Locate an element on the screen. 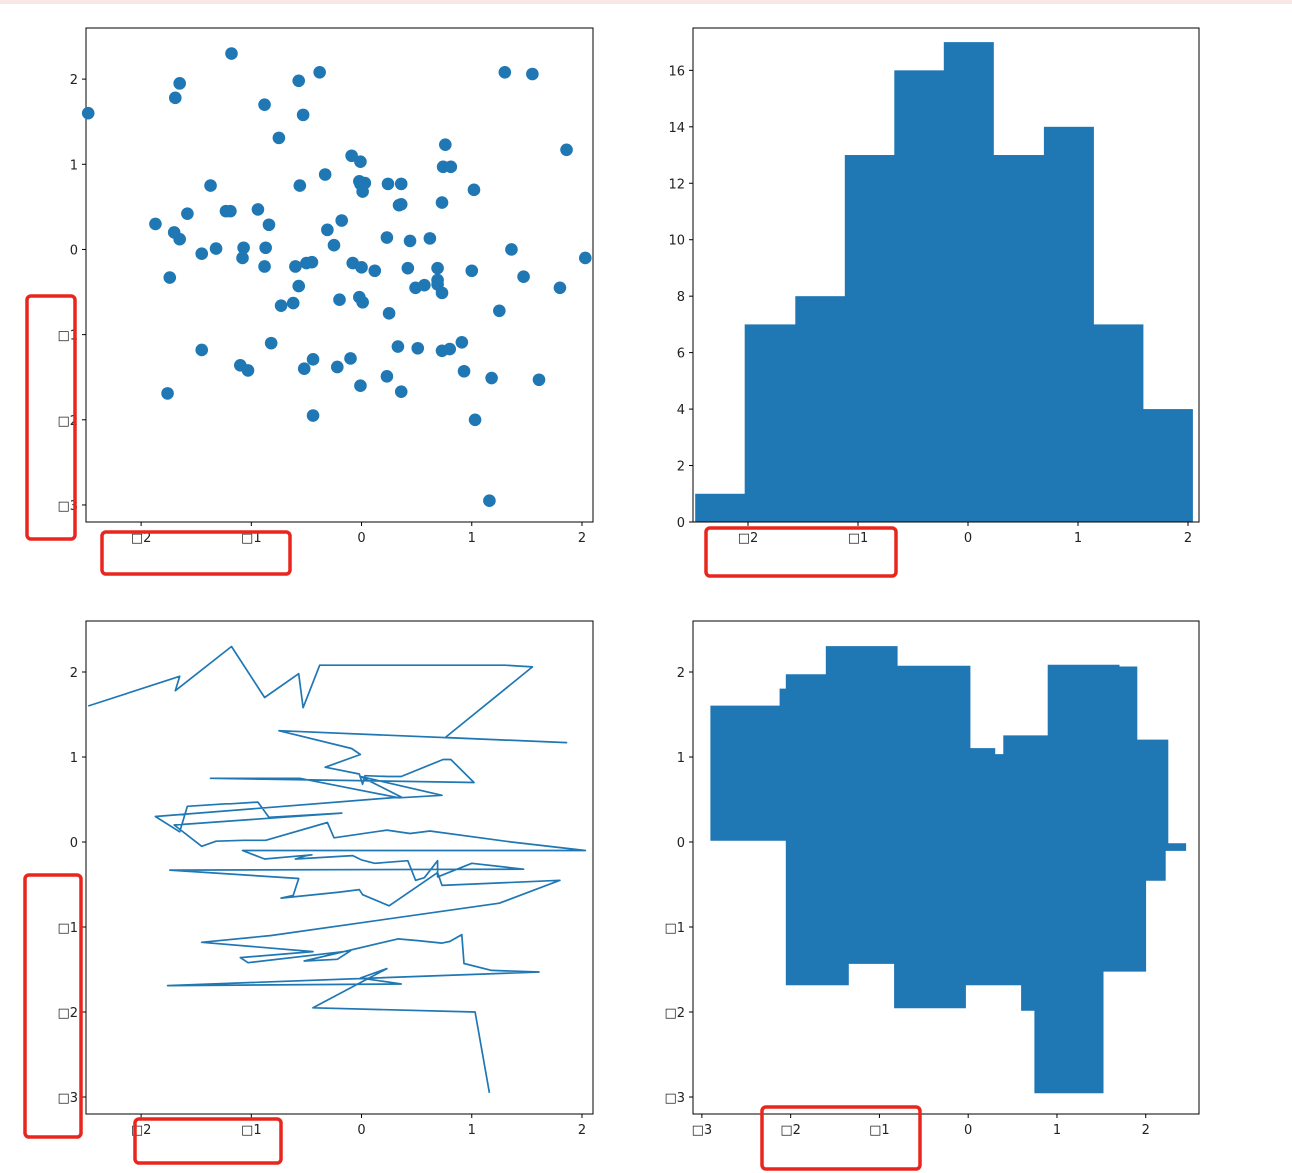 The height and width of the screenshot is (1173, 1292). y-tick-label: 4 is located at coordinates (681, 410).